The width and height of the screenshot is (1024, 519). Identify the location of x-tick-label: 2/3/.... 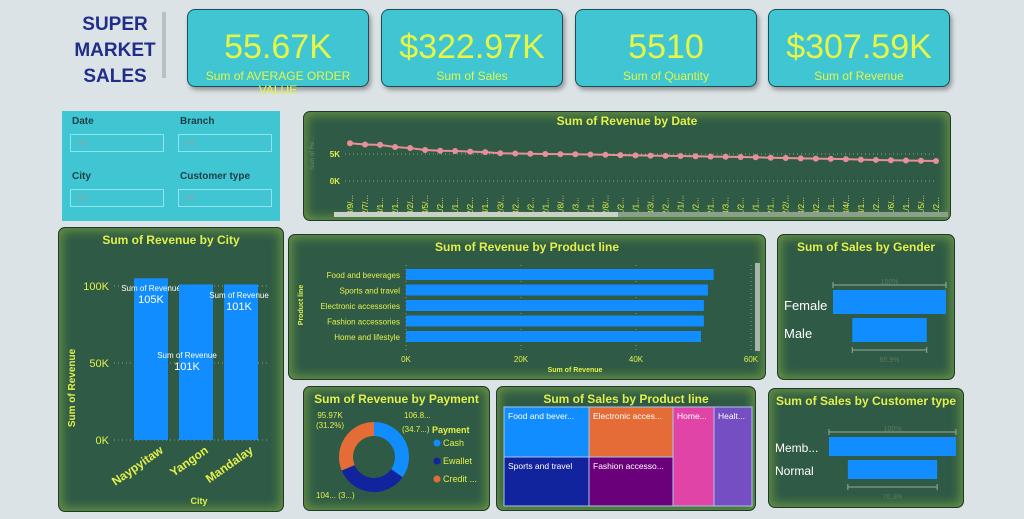
(500, 205).